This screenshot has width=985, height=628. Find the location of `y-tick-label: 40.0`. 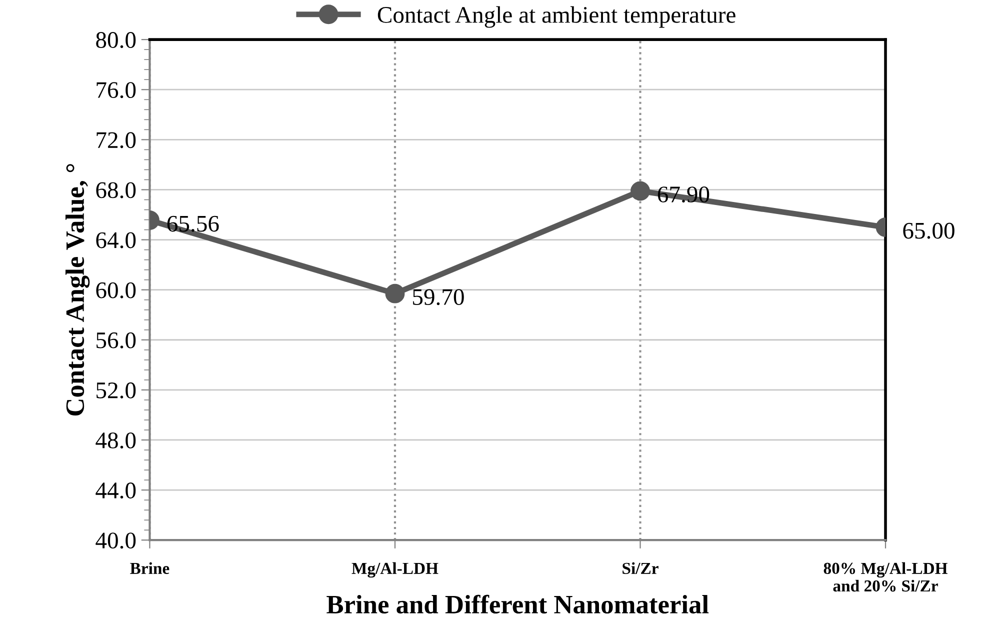

y-tick-label: 40.0 is located at coordinates (116, 540).